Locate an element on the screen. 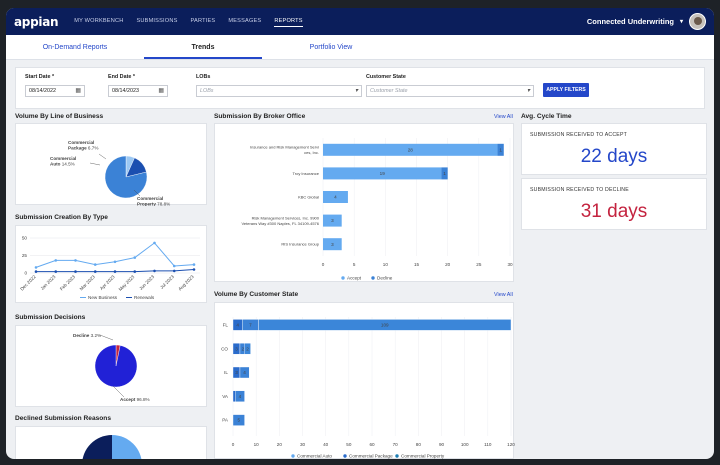 The width and height of the screenshot is (720, 465). customer-state-label: Customer State is located at coordinates (386, 77).